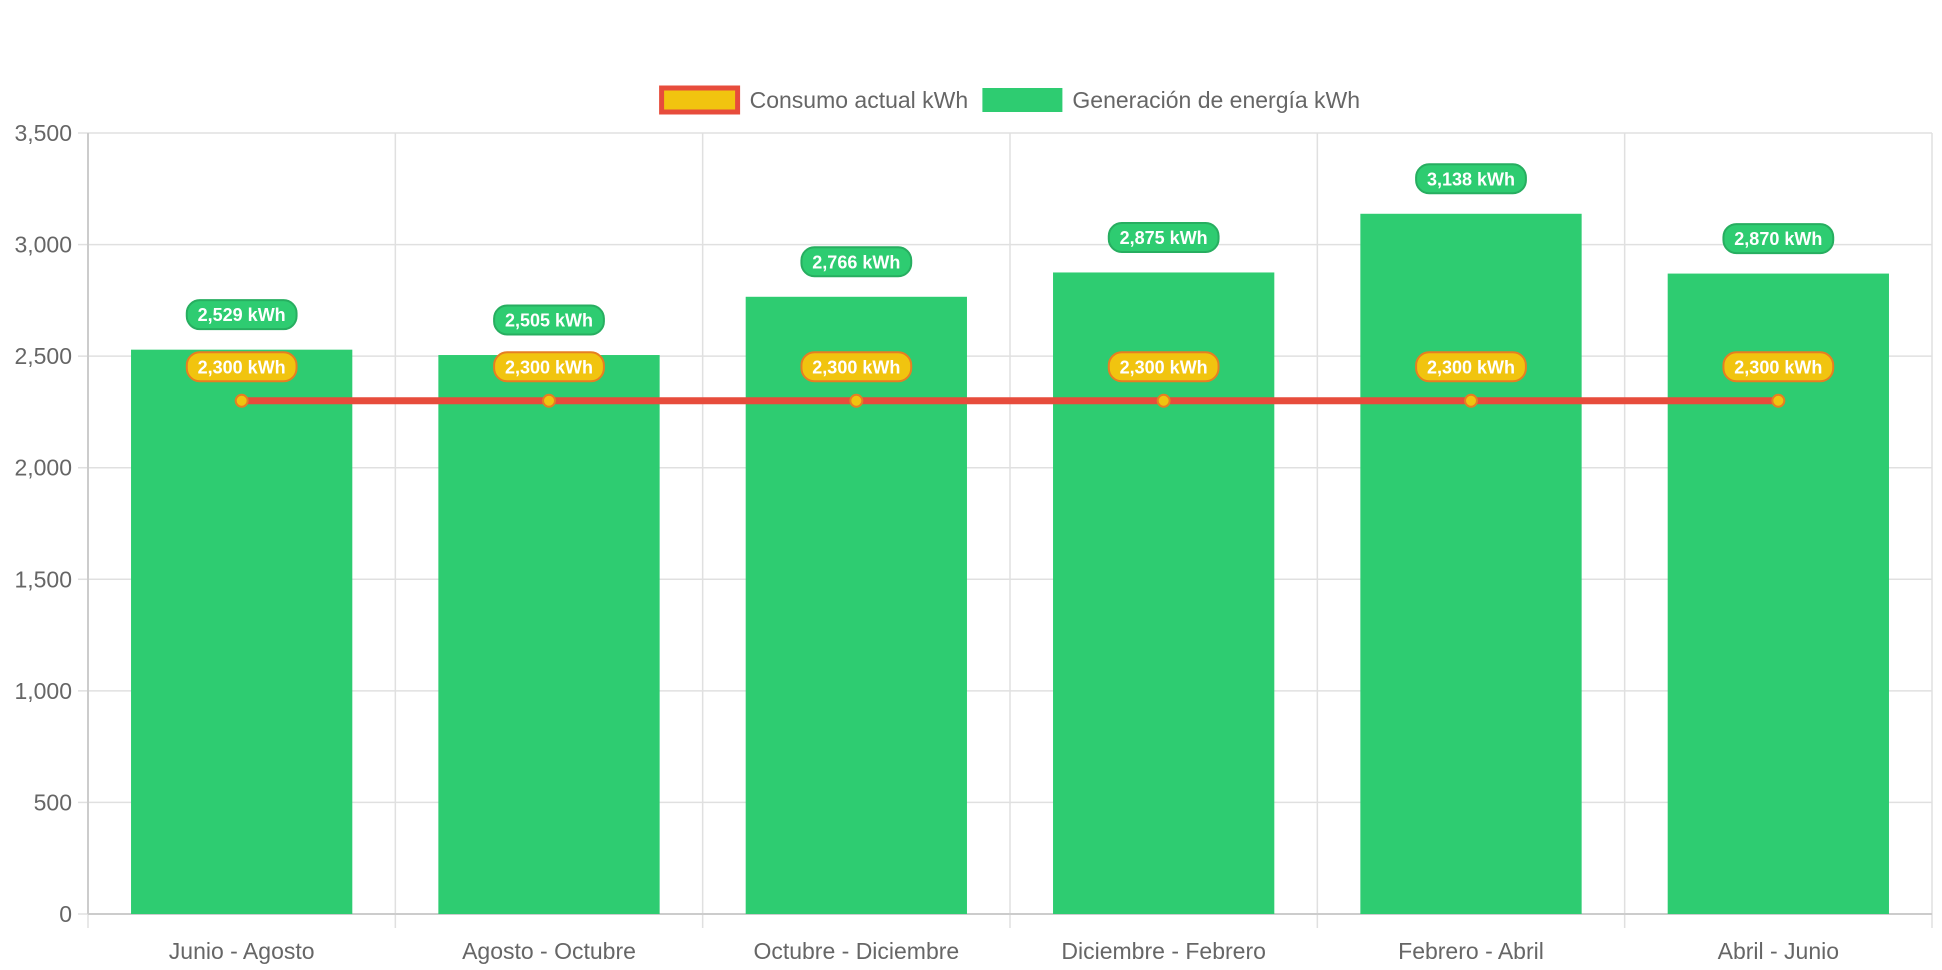  I want to click on legend-label: Generación de energía kWh, so click(1216, 100).